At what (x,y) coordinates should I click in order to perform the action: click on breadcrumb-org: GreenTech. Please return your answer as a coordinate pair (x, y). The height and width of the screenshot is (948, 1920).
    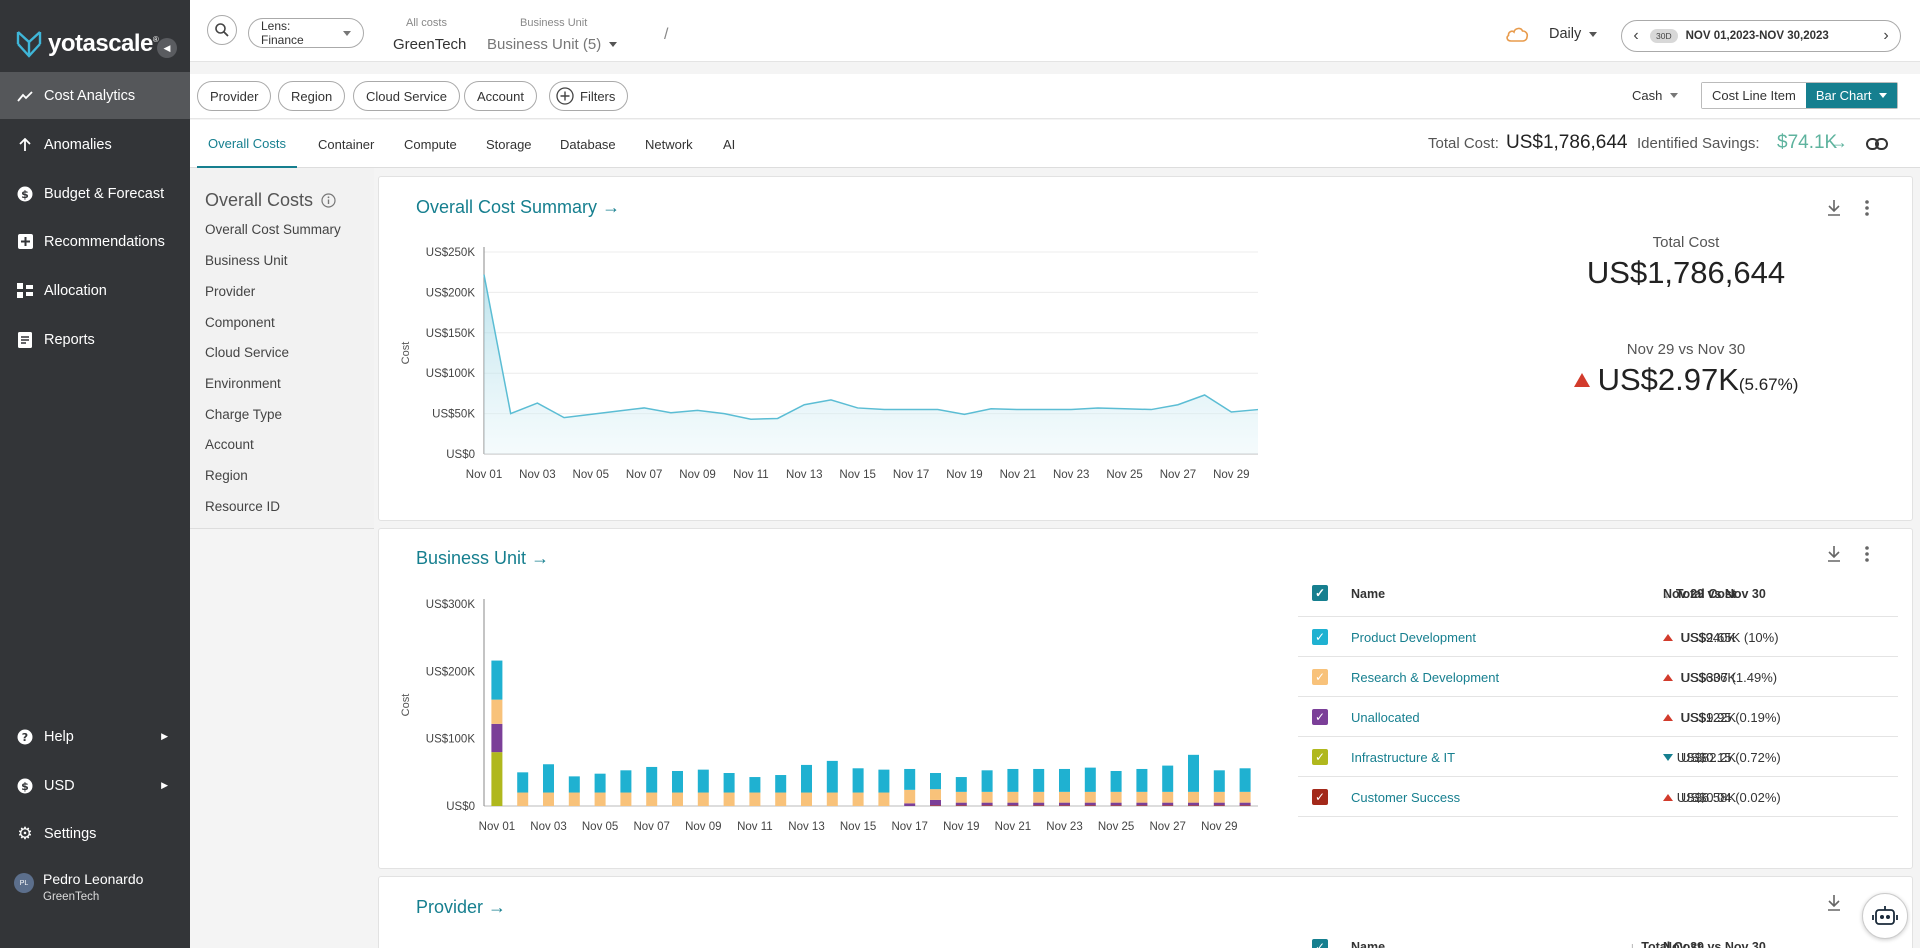
    Looking at the image, I should click on (430, 44).